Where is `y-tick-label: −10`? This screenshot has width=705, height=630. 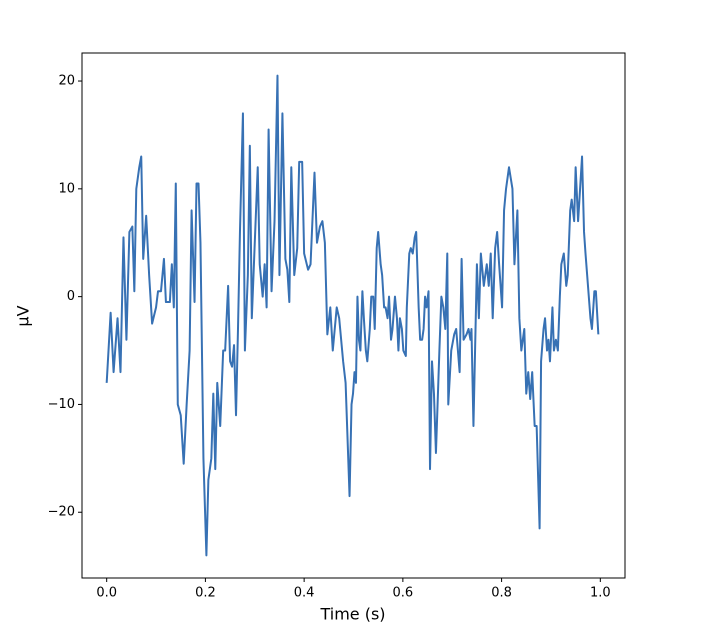 y-tick-label: −10 is located at coordinates (61, 404).